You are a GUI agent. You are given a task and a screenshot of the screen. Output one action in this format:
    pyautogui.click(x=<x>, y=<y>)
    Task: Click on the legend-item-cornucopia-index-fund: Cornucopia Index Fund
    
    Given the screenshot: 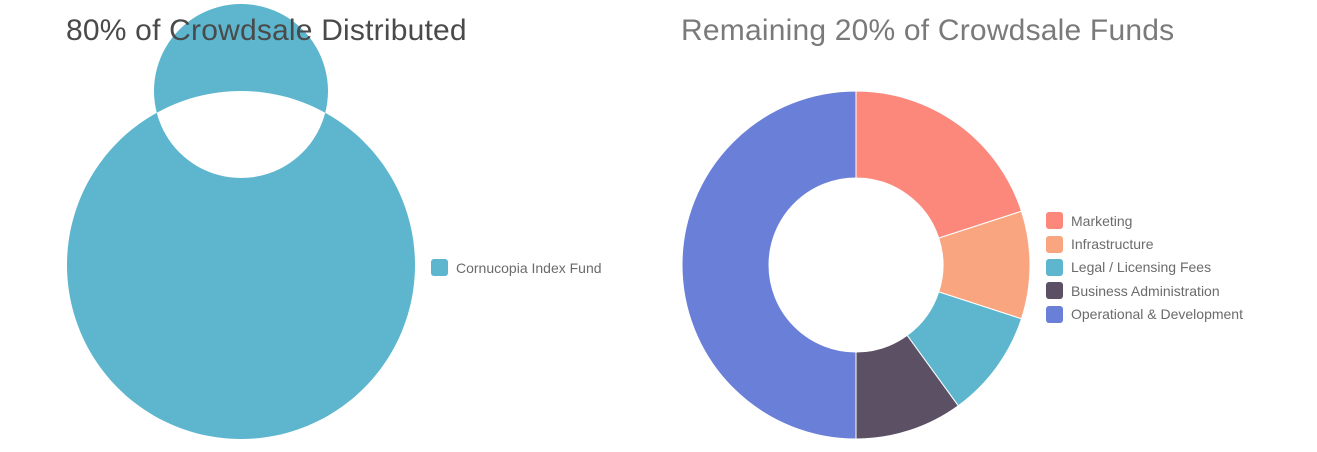 What is the action you would take?
    pyautogui.click(x=516, y=267)
    